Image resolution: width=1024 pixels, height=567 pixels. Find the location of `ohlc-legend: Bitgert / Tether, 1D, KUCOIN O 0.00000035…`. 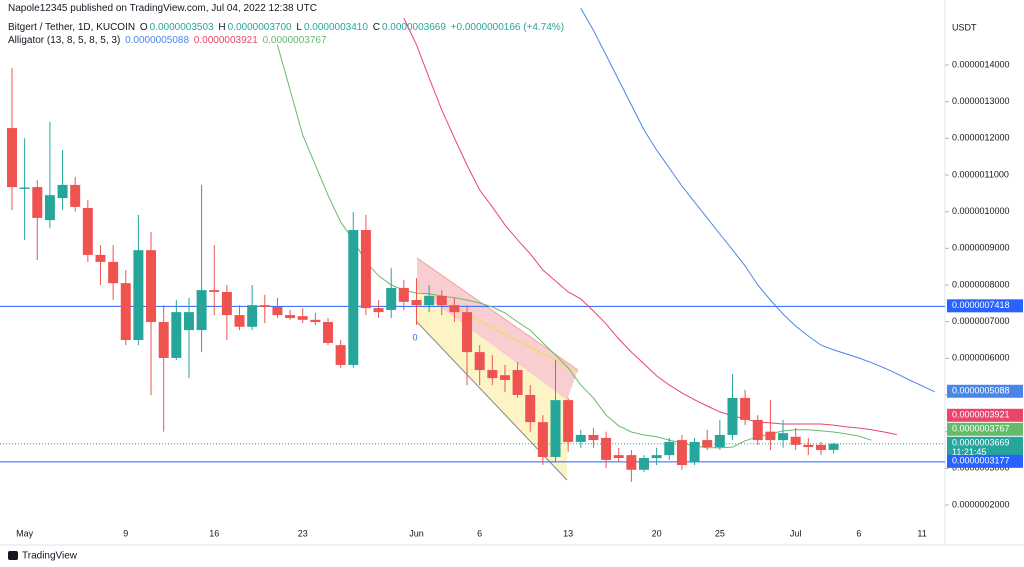

ohlc-legend: Bitgert / Tether, 1D, KUCOIN O 0.00000035… is located at coordinates (287, 28).